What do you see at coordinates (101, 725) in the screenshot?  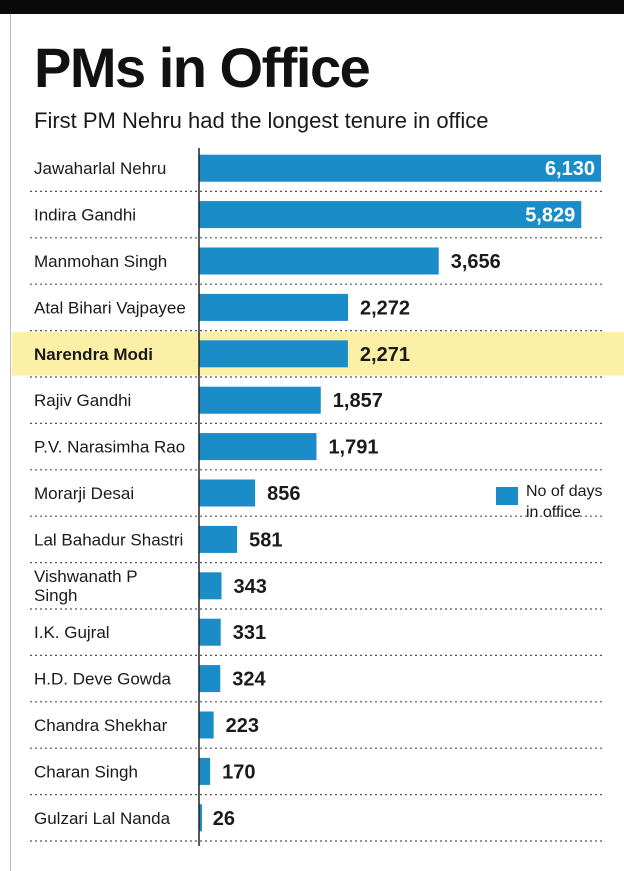 I see `category-label: Chandra Shekhar` at bounding box center [101, 725].